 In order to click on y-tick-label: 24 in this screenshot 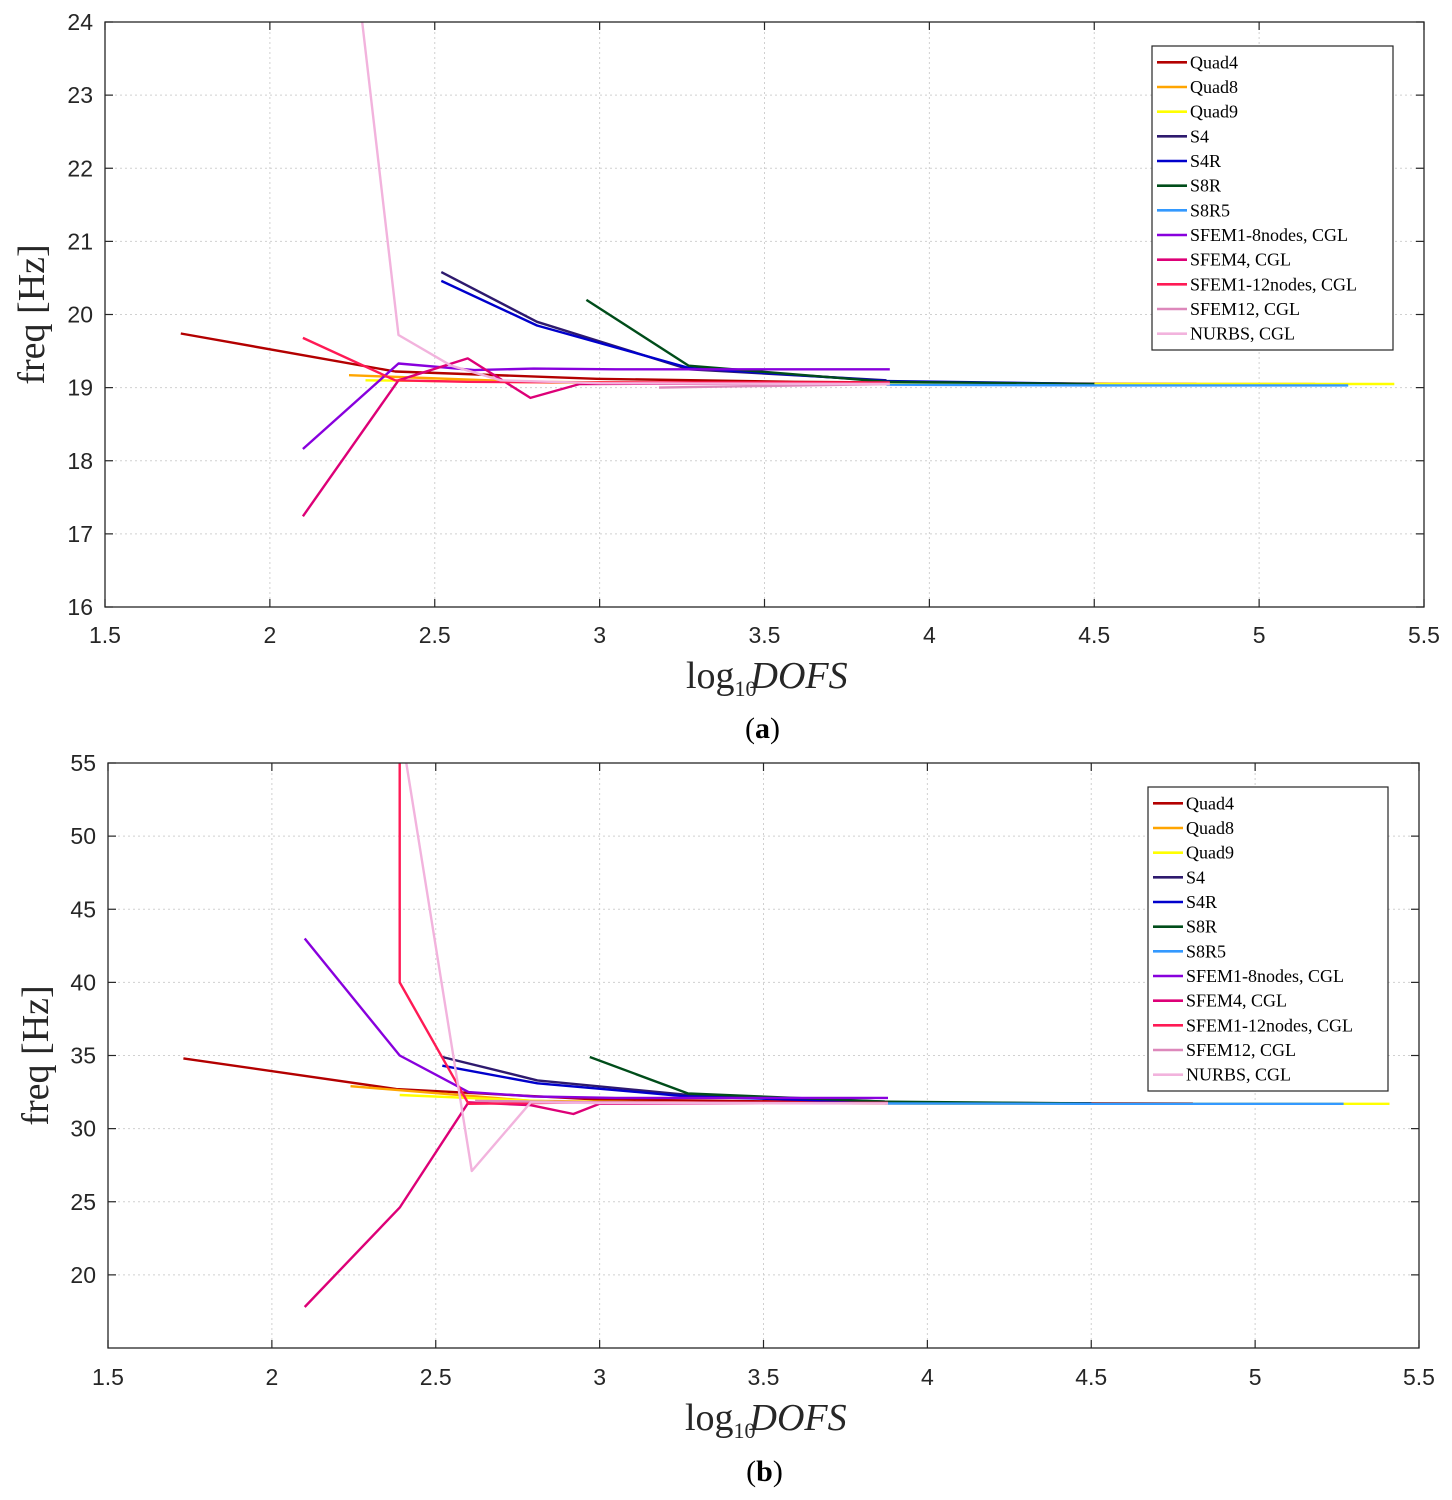, I will do `click(80, 22)`.